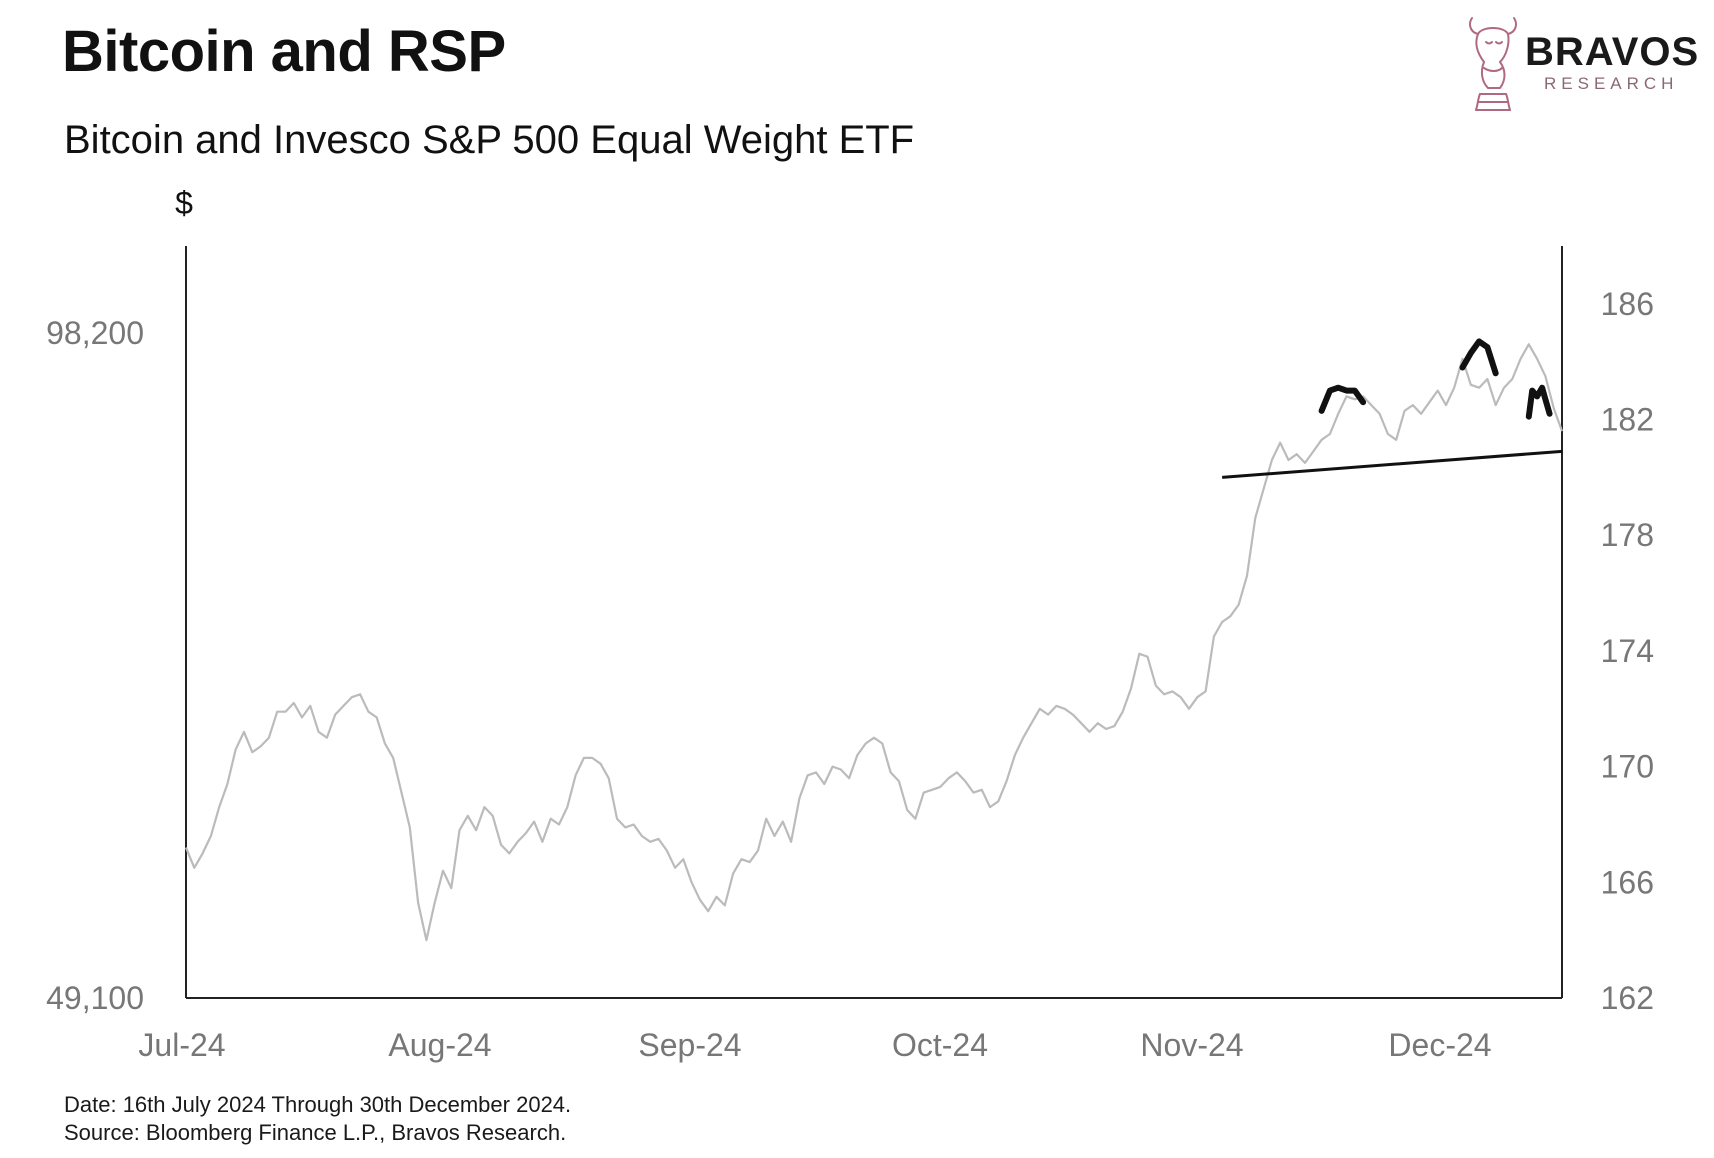  I want to click on right-axis-tick-label: 186, so click(1627, 304).